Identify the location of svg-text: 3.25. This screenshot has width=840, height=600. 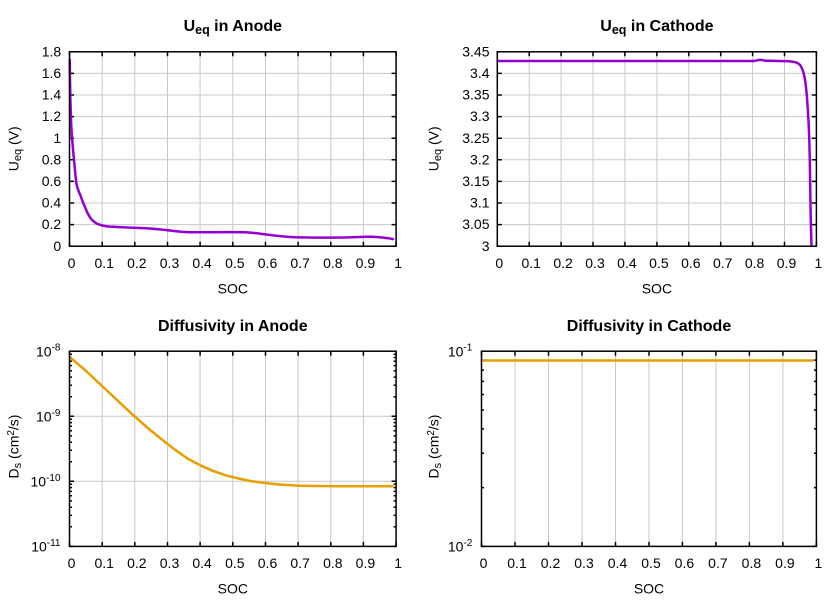
(475, 138).